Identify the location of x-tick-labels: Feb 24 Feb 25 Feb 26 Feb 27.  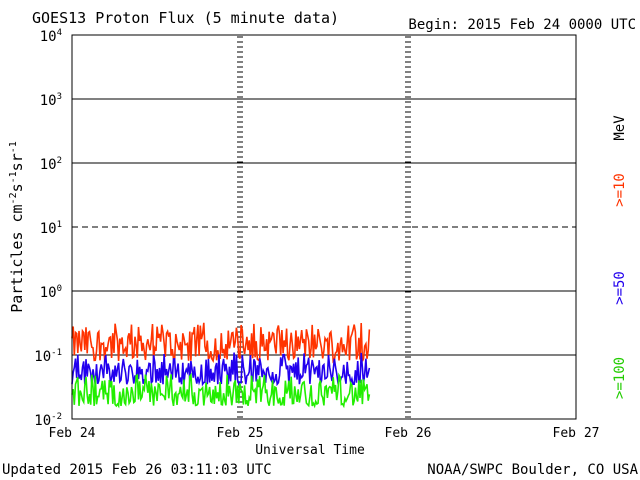
(324, 433).